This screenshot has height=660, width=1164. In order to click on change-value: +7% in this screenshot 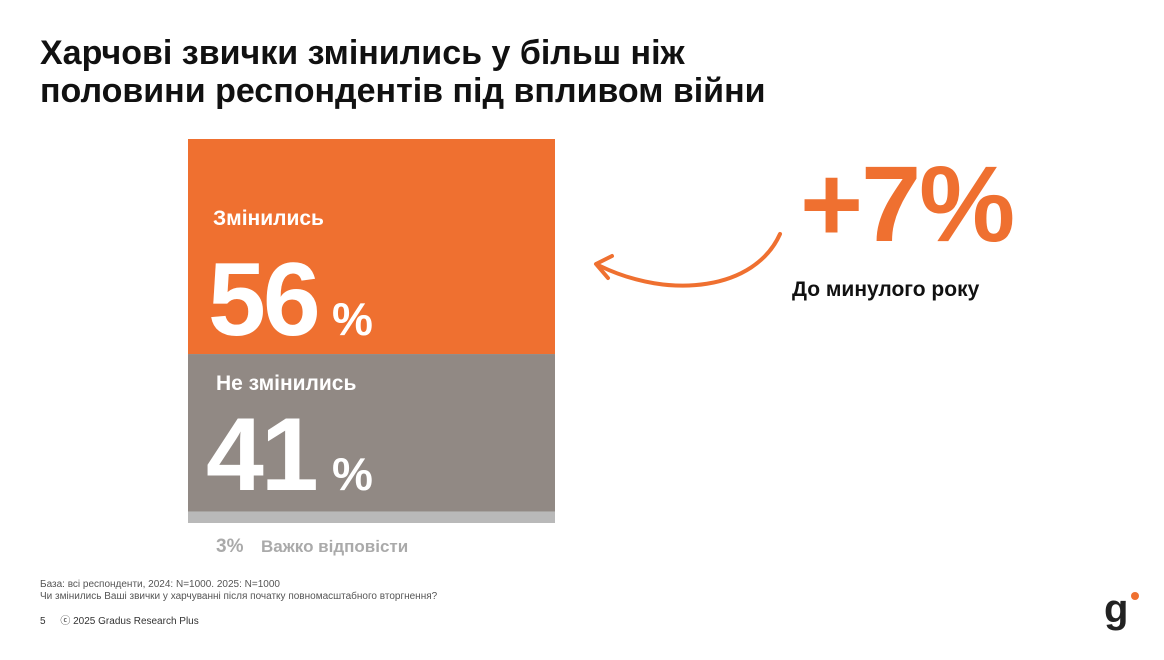, I will do `click(907, 203)`.